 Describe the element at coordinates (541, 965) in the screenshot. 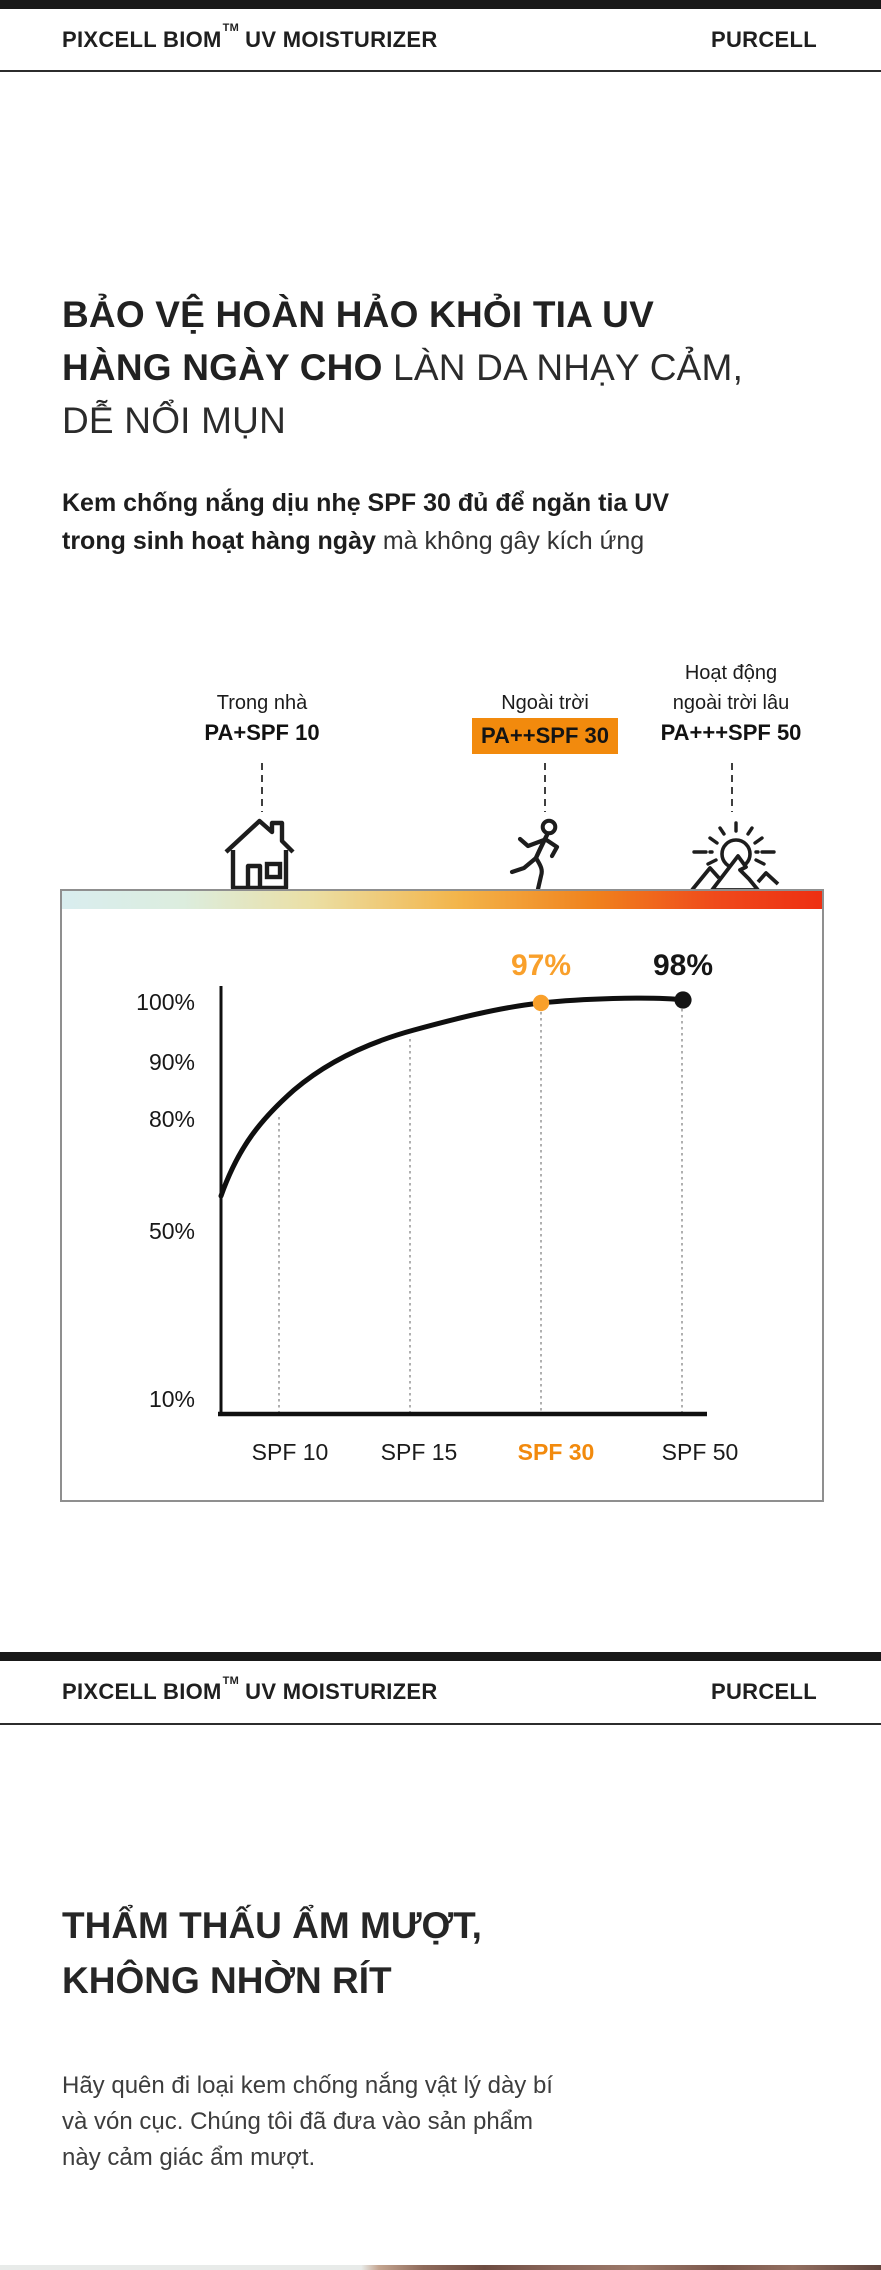

I see `spf30-percent-label: 97%` at that location.